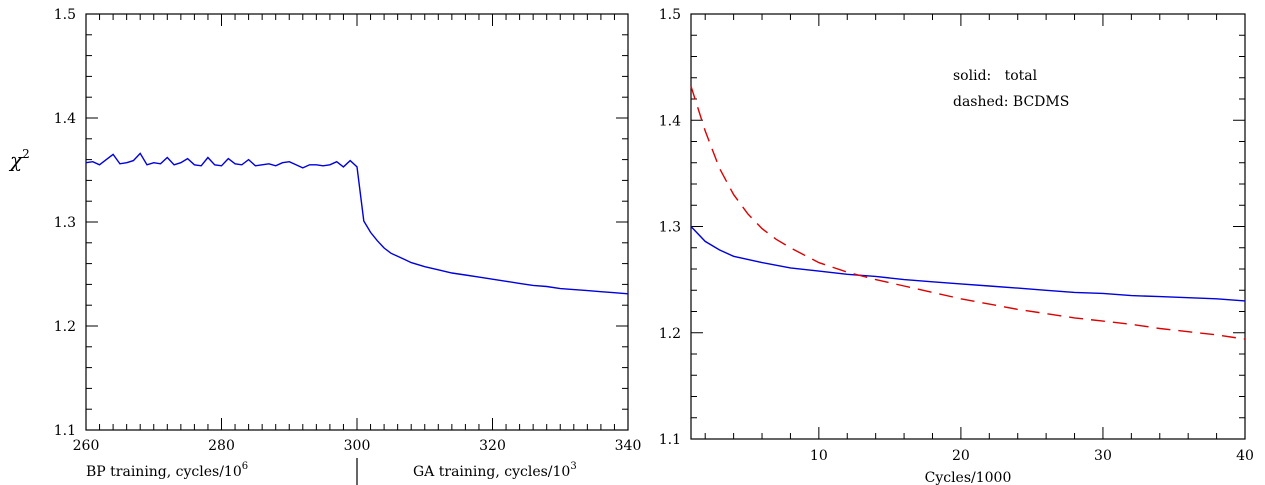 This screenshot has width=1265, height=485. I want to click on y-tick-label-left: 1.3, so click(65, 223).